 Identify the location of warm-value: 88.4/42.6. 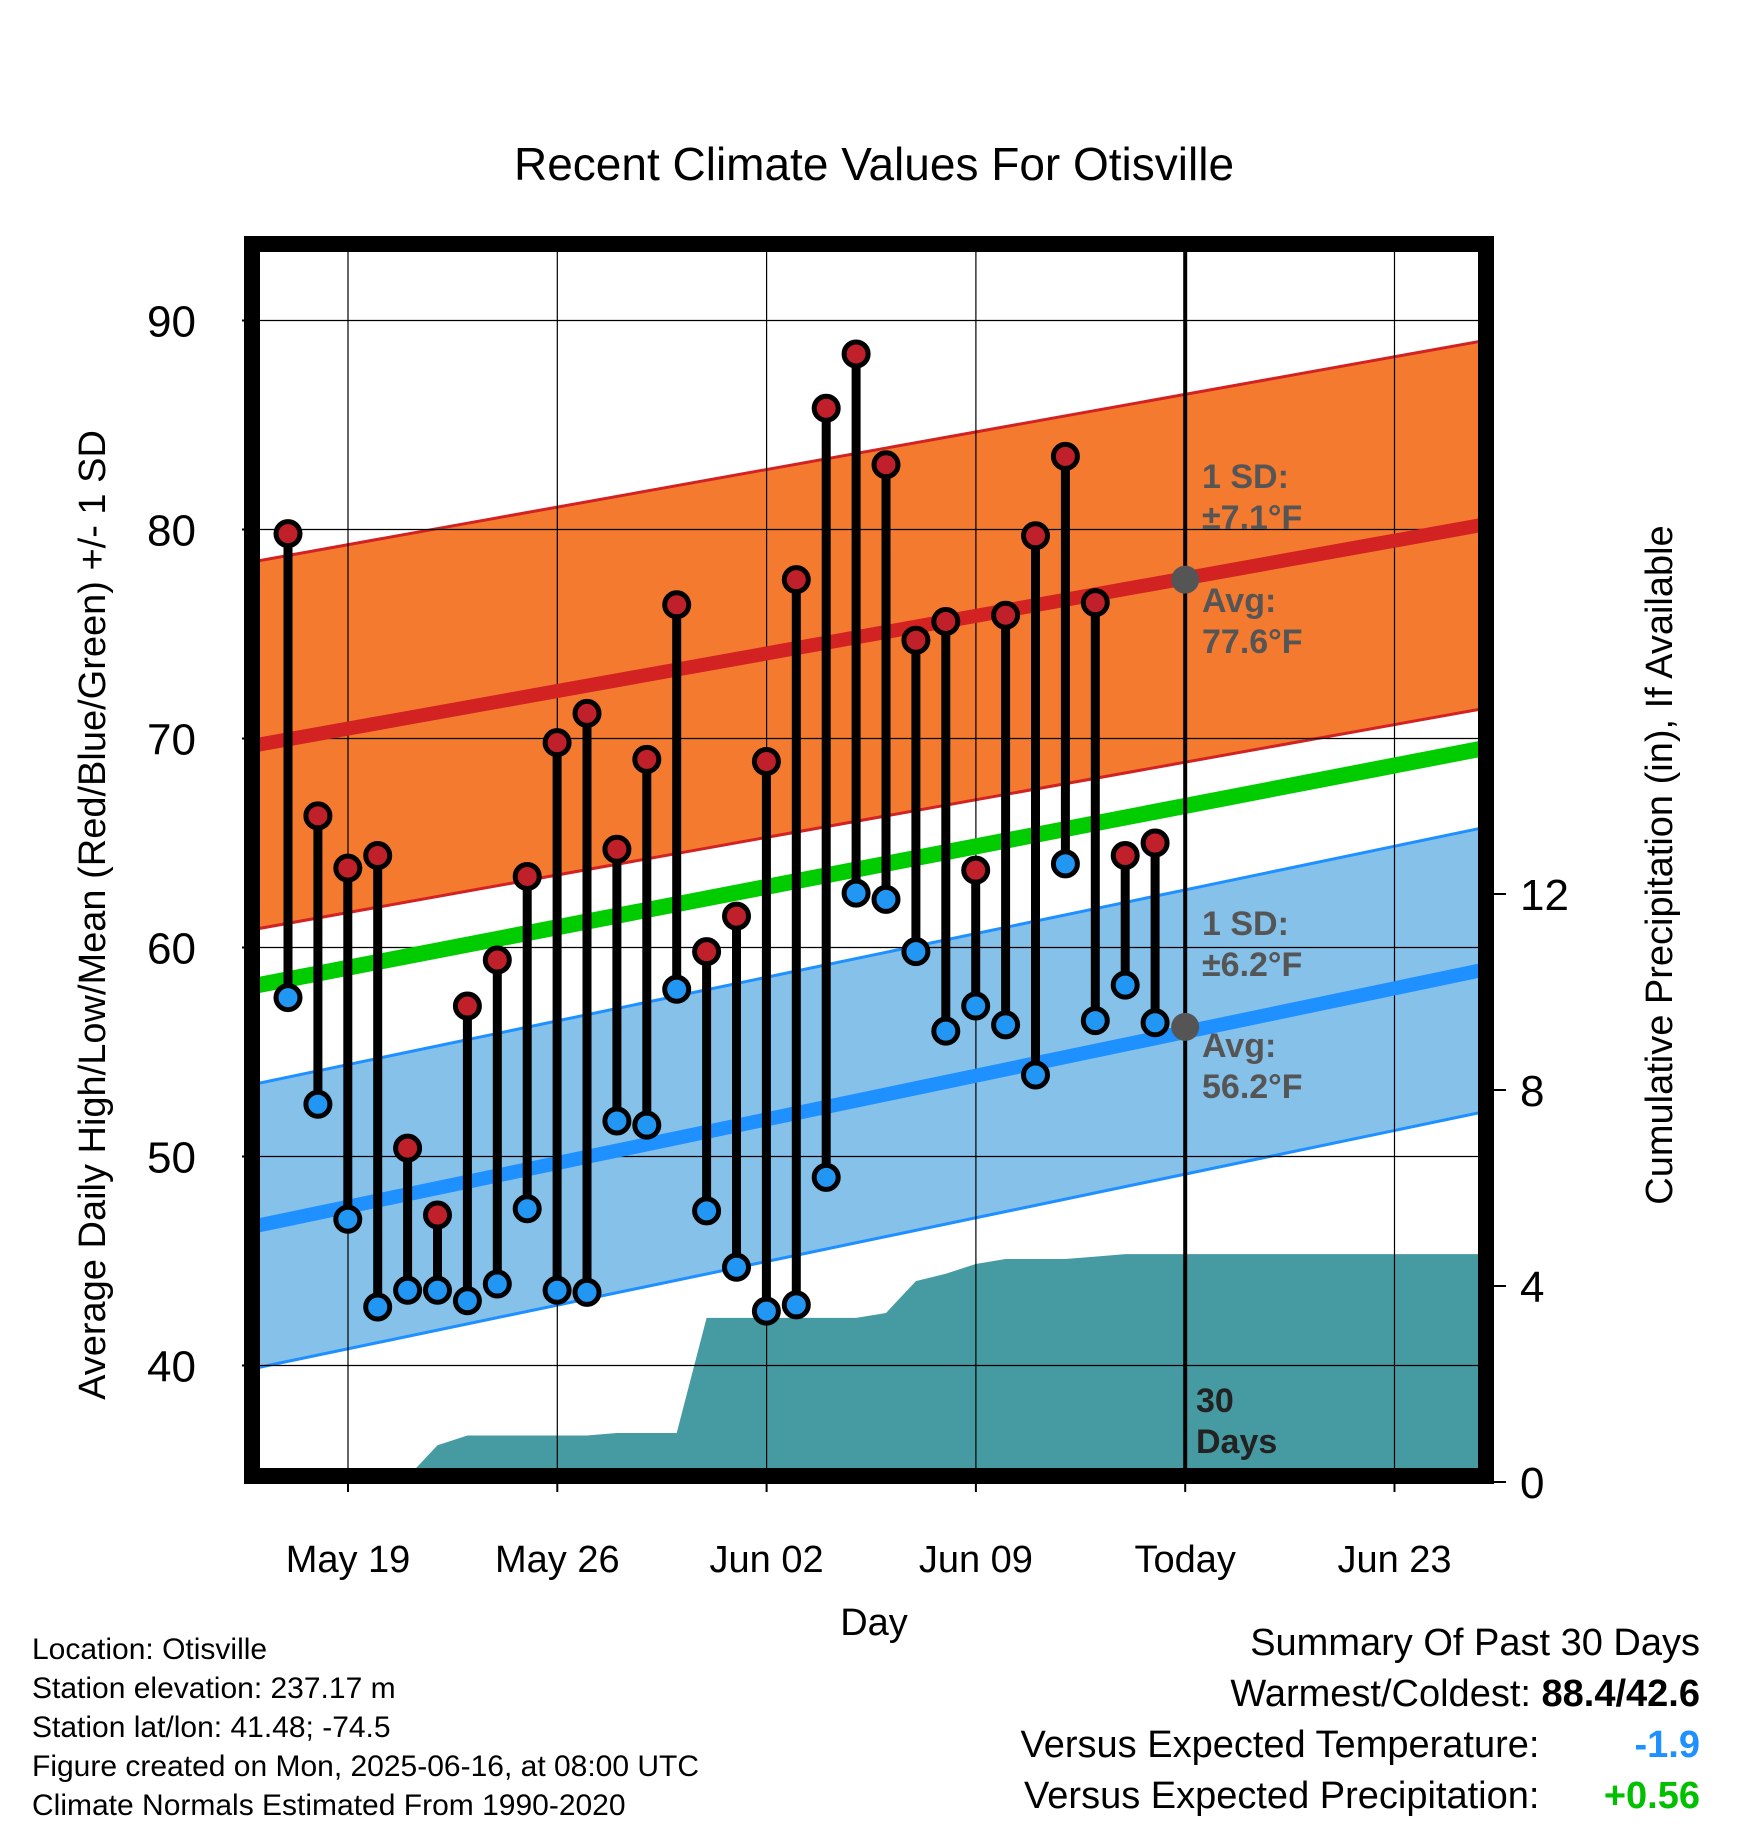
(1620, 1694).